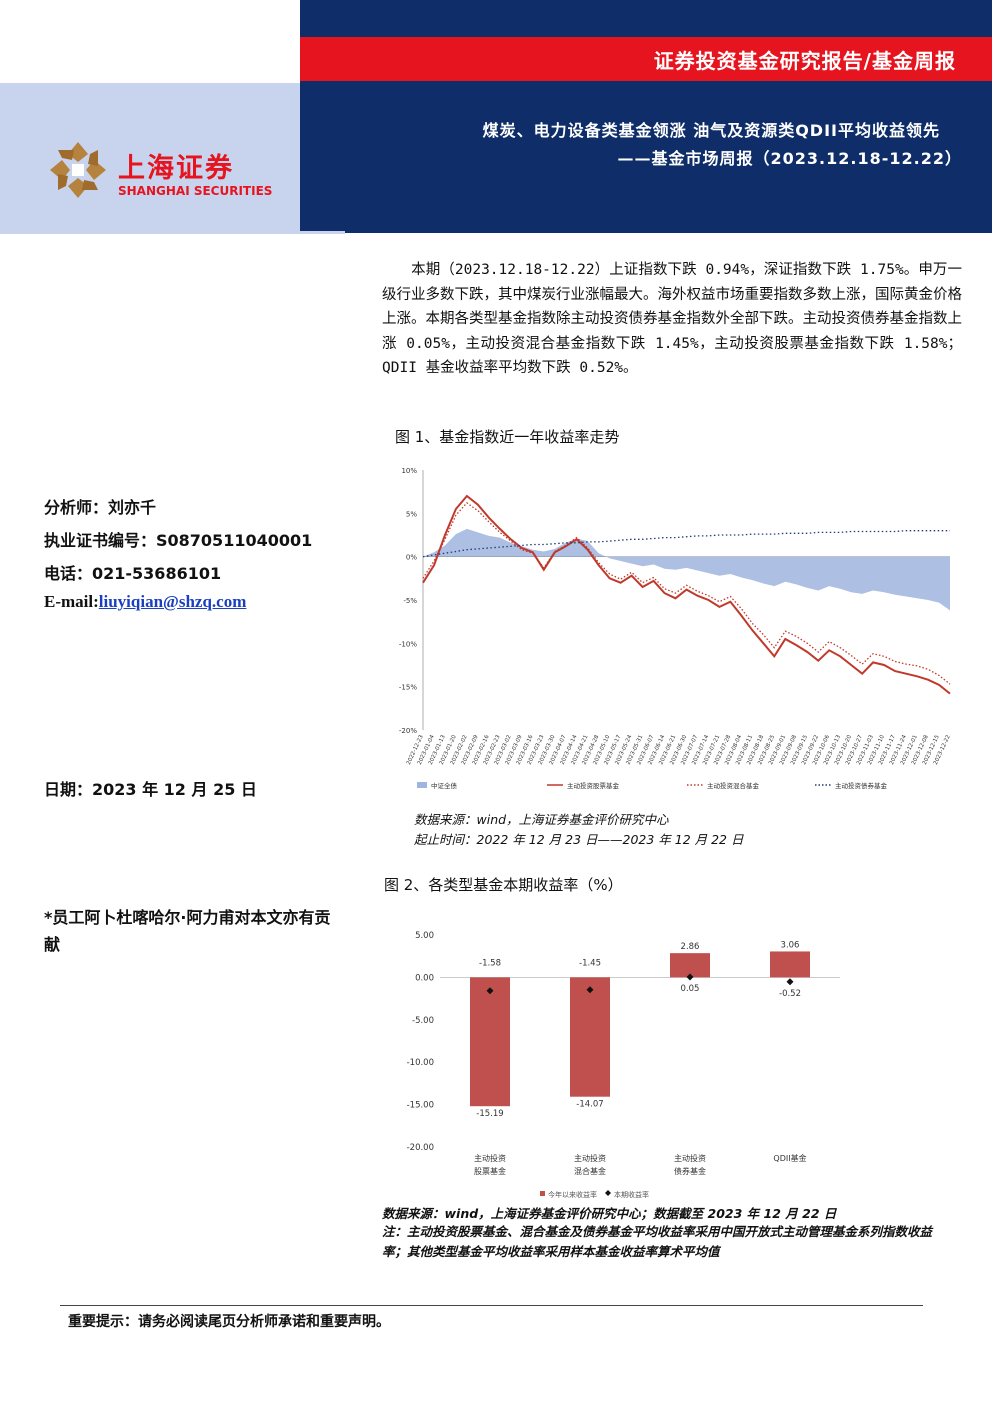 The width and height of the screenshot is (992, 1403). What do you see at coordinates (489, 1114) in the screenshot?
I see `bar-label: -15.19` at bounding box center [489, 1114].